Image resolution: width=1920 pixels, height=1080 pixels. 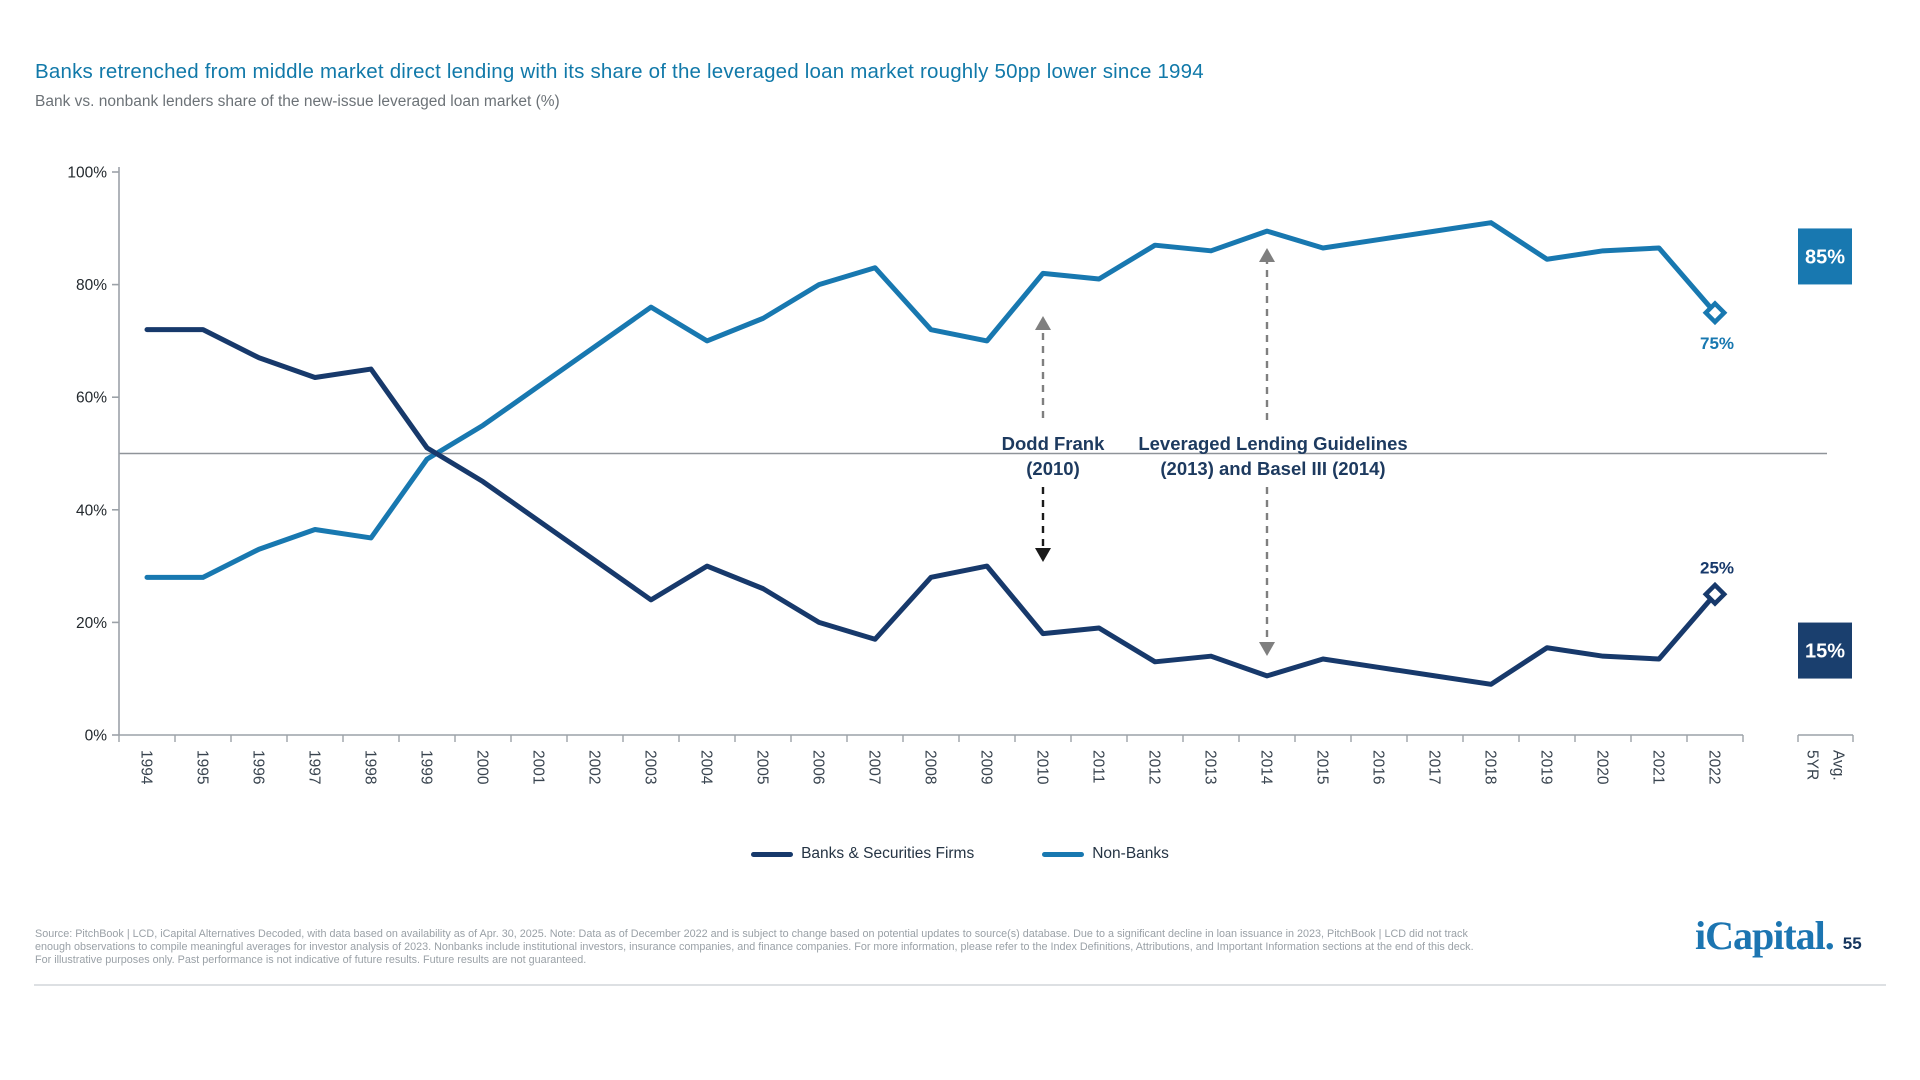 I want to click on nonbanks-end-marker, so click(x=1715, y=313).